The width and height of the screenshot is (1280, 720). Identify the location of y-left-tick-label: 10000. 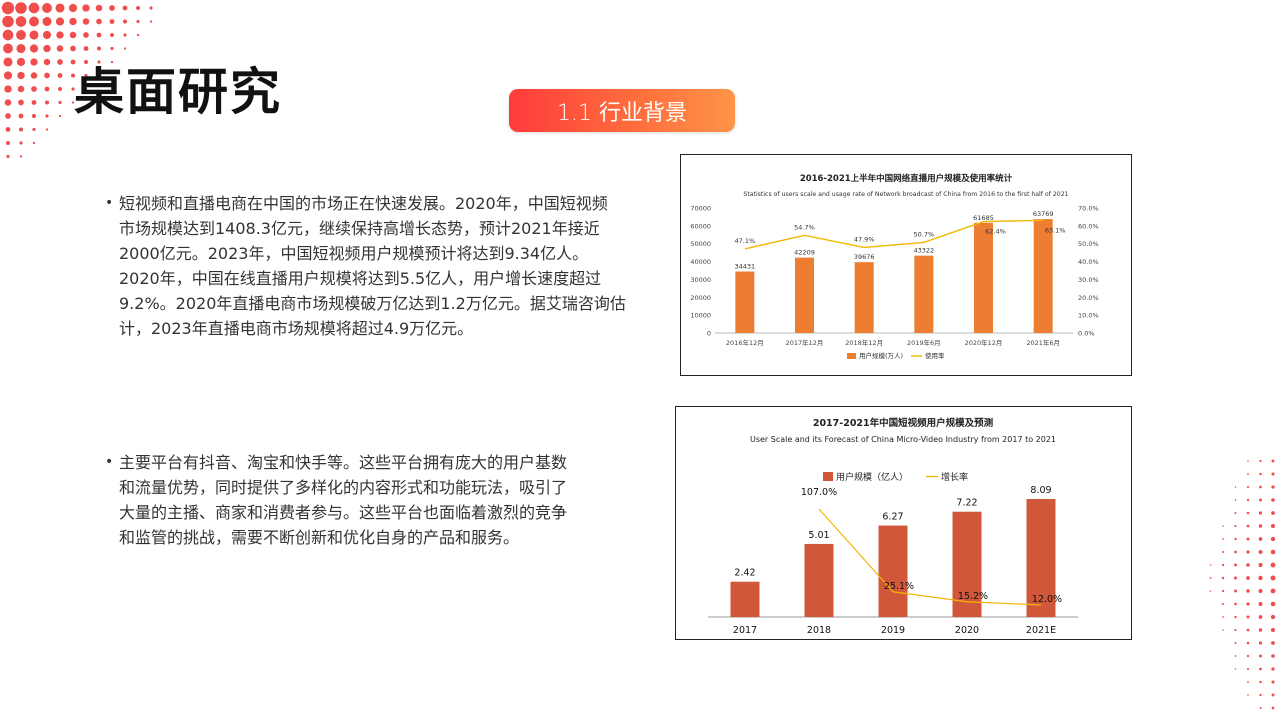
(700, 316).